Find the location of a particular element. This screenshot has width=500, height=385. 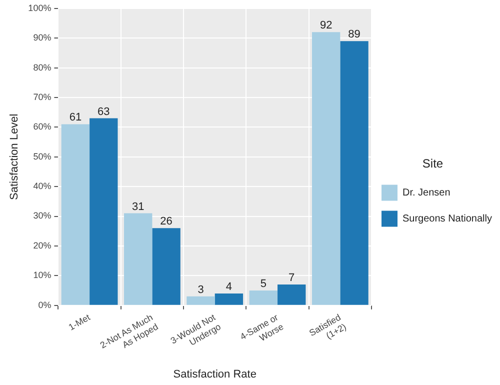

y-tick-label: 60% is located at coordinates (42, 127).